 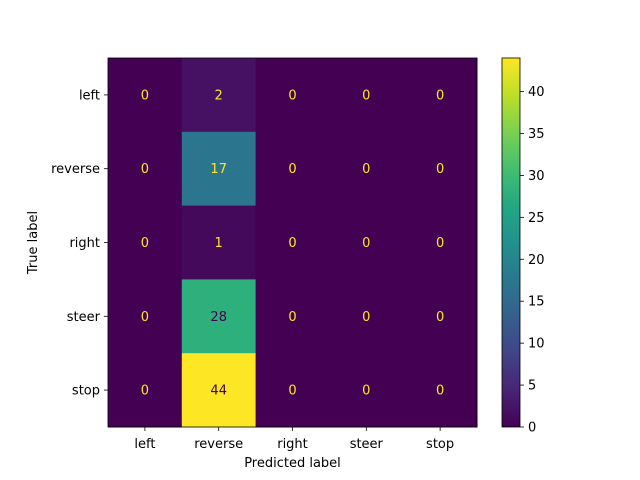 I want to click on colorbar-gradient, so click(x=511, y=242).